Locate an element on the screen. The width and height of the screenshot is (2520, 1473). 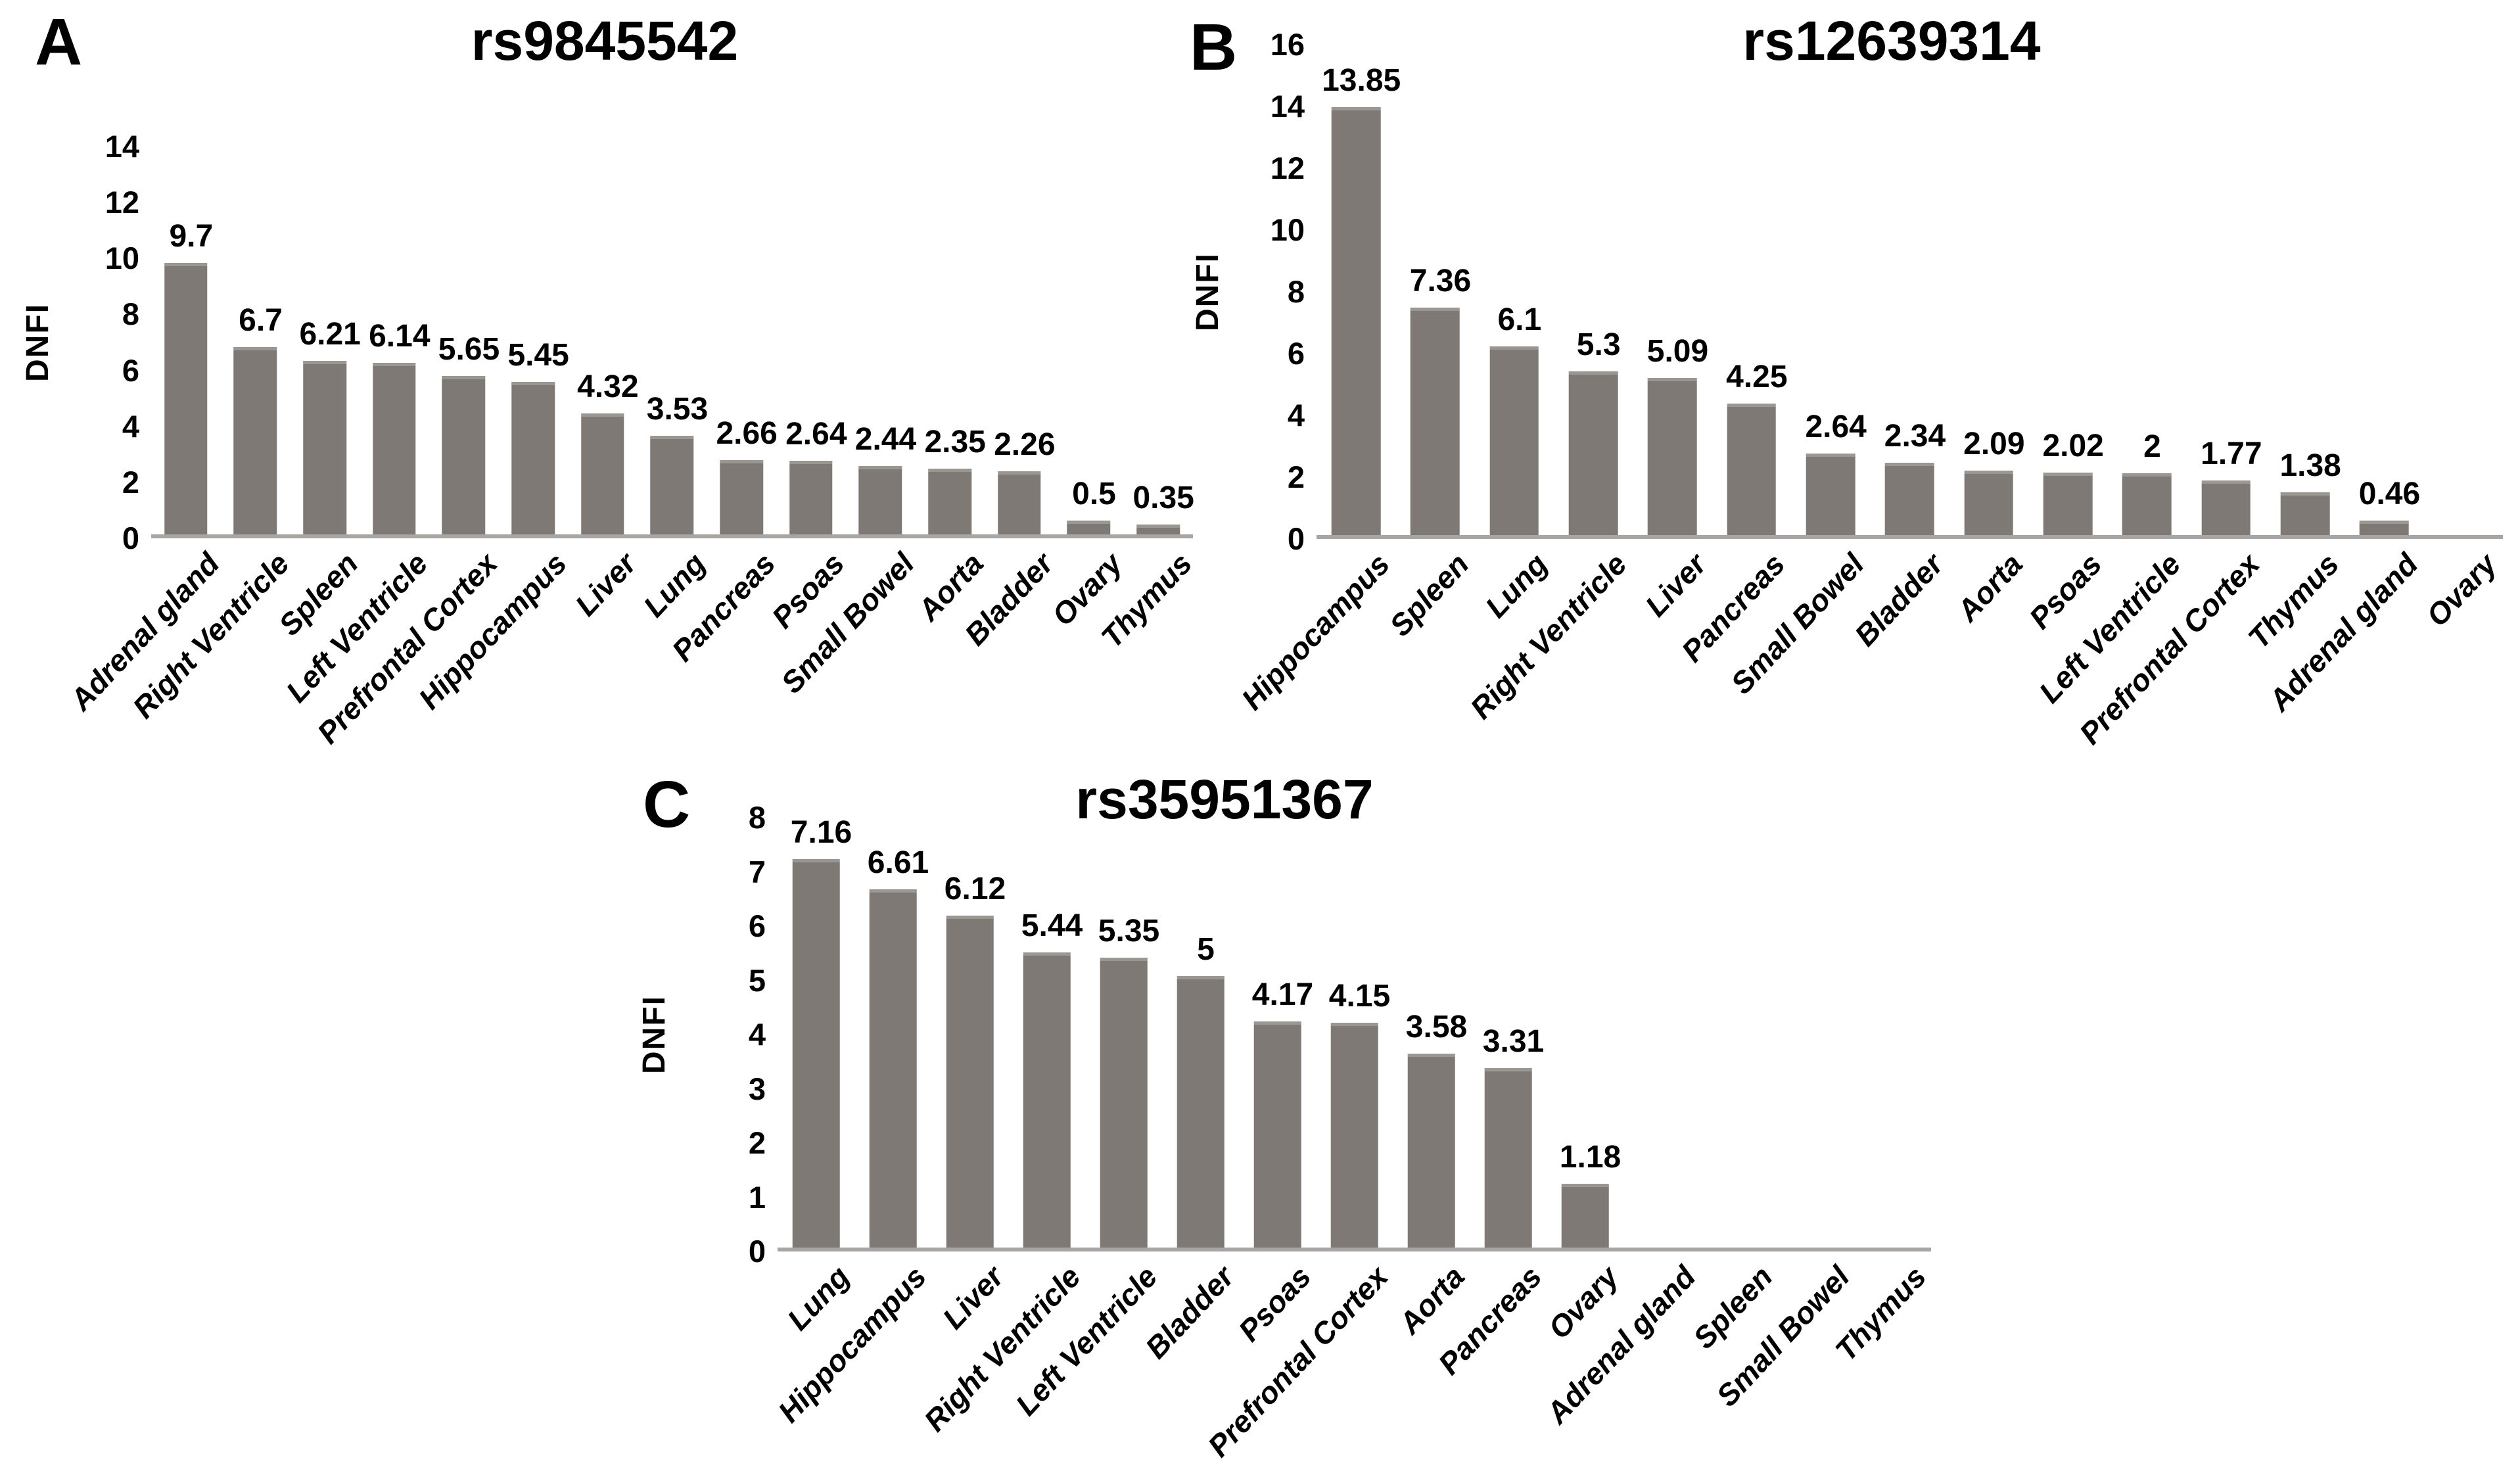
x-label-slot: Hippocampus is located at coordinates (1315, 652).